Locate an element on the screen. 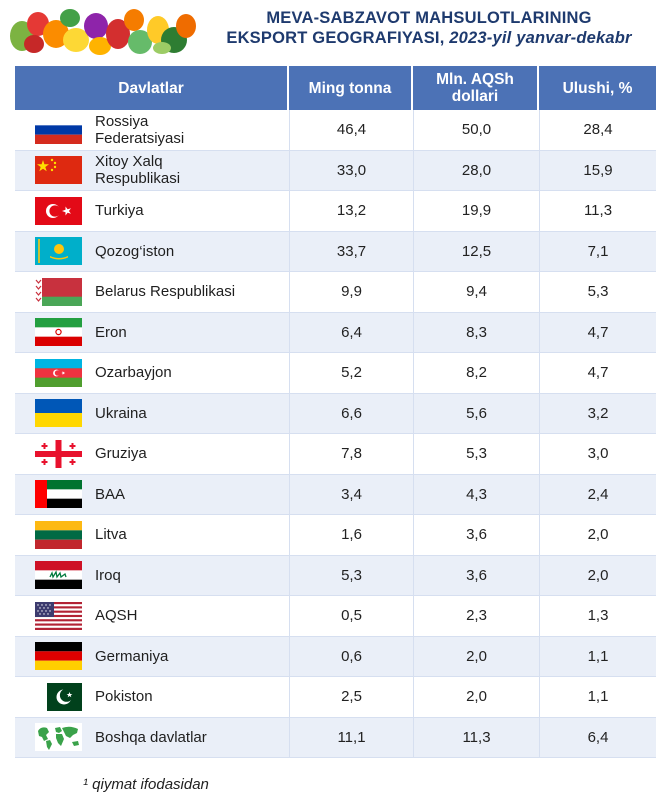 The width and height of the screenshot is (669, 802). country-name: Qozog‘iston is located at coordinates (135, 251).